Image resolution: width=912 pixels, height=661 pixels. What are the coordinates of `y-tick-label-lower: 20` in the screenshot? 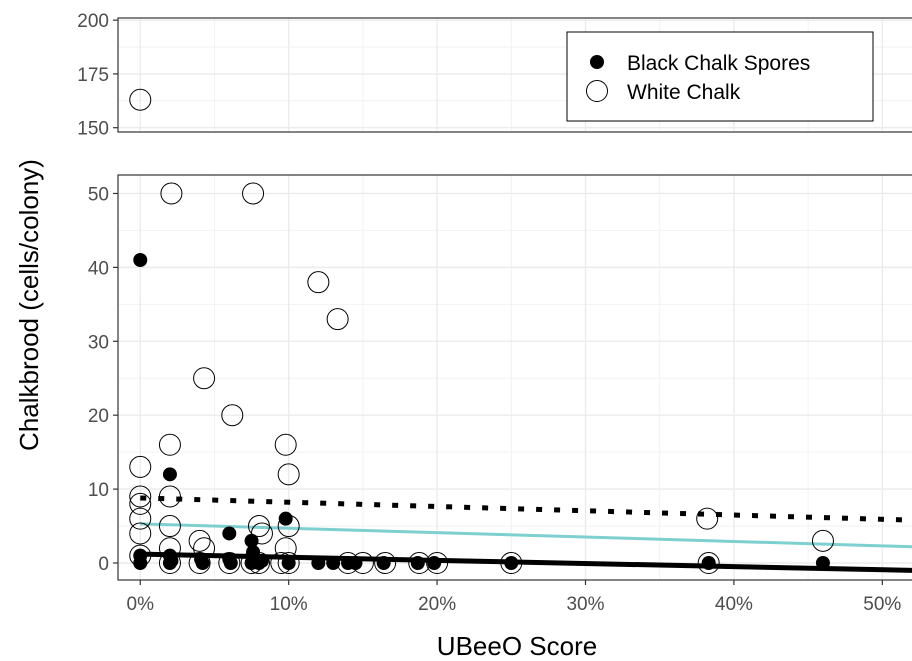 It's located at (98, 416).